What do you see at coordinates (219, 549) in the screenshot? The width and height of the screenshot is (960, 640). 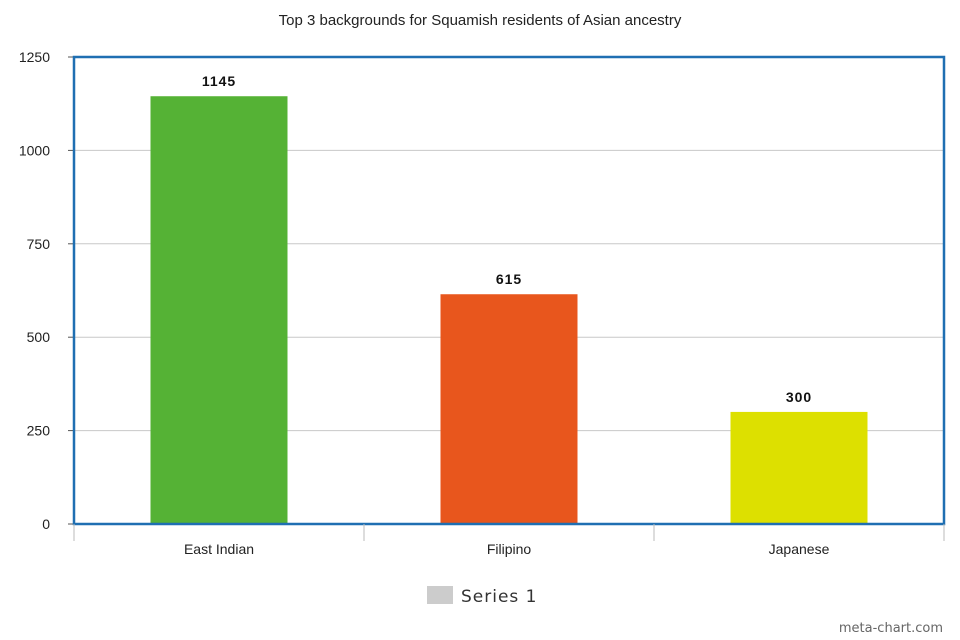 I see `x-category-label: East Indian` at bounding box center [219, 549].